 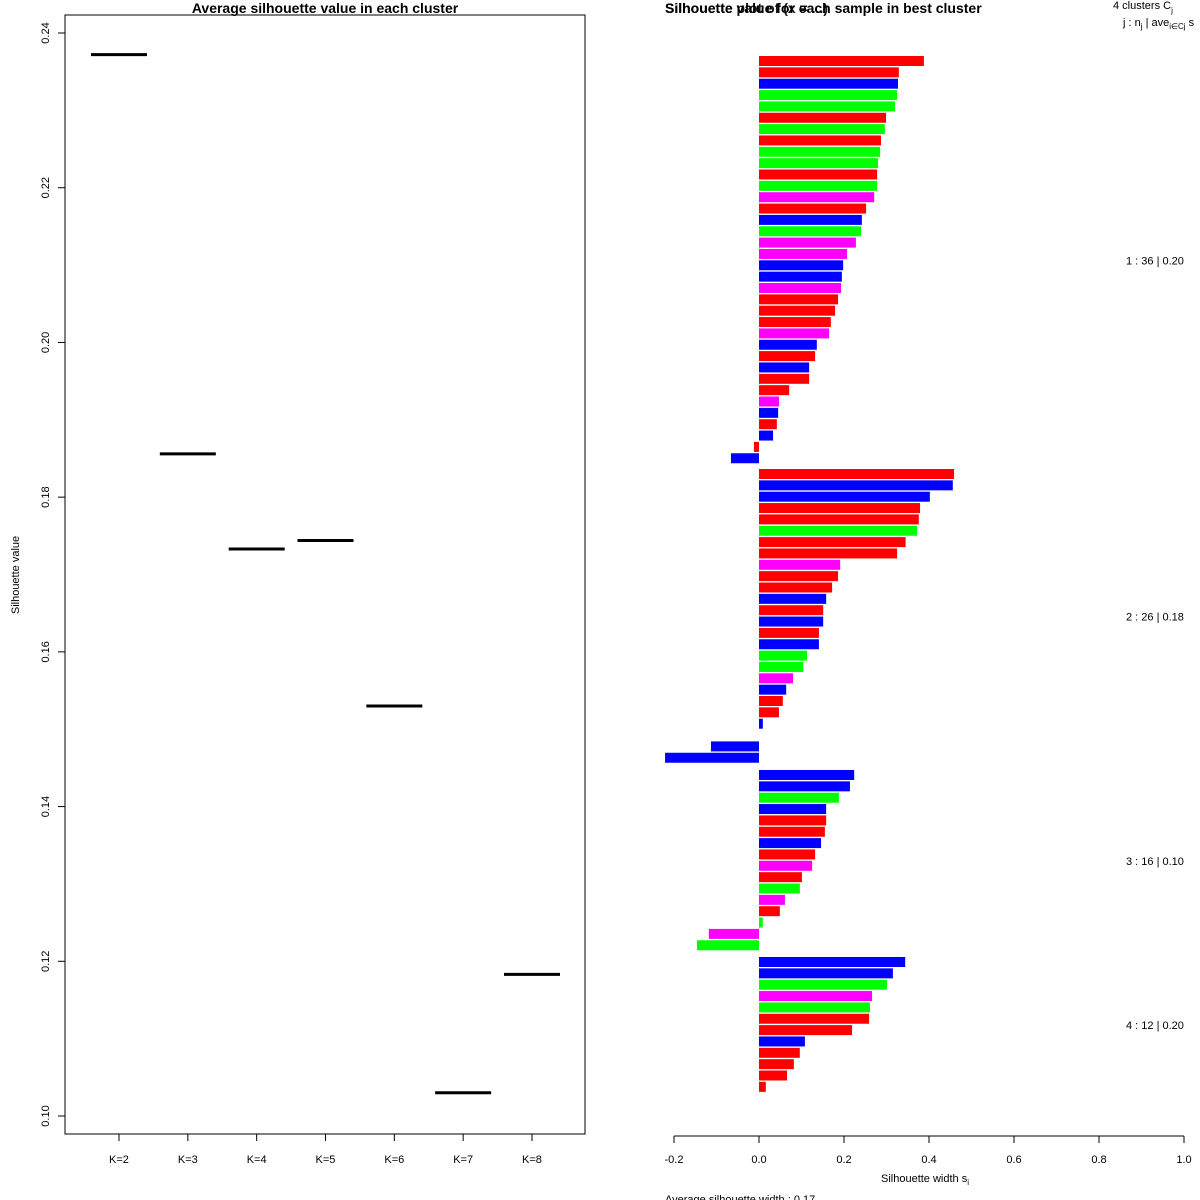 I want to click on right-chart-title-overlap: Silhouette plot of (x = ...), so click(x=746, y=8).